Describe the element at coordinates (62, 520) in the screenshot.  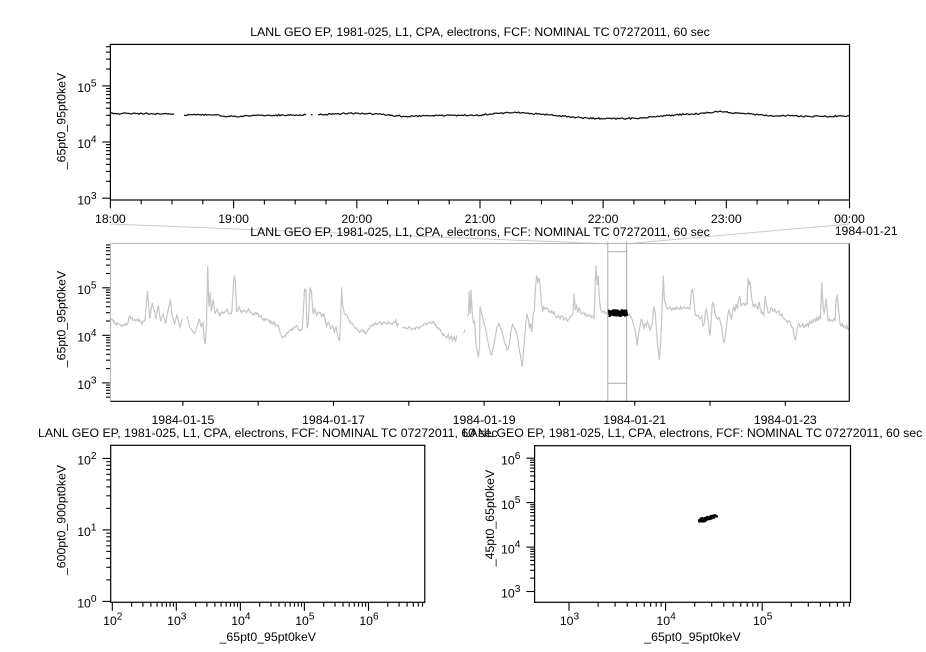
I see `svg-text: _600pt0_900pt0keV` at that location.